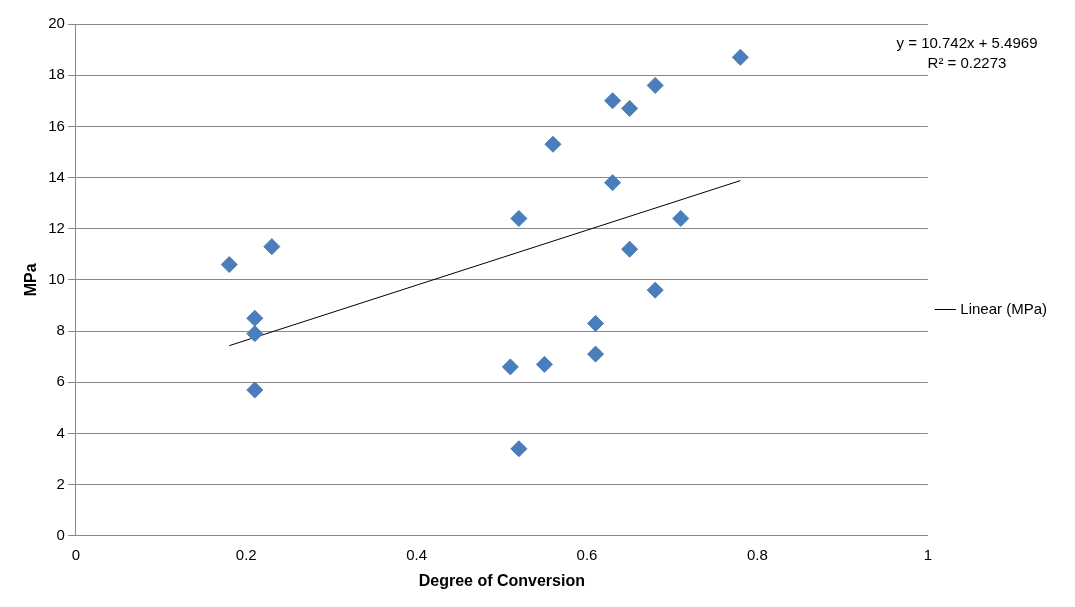 The width and height of the screenshot is (1075, 607). What do you see at coordinates (967, 42) in the screenshot?
I see `annotation: y = 10.742x + 5.4969` at bounding box center [967, 42].